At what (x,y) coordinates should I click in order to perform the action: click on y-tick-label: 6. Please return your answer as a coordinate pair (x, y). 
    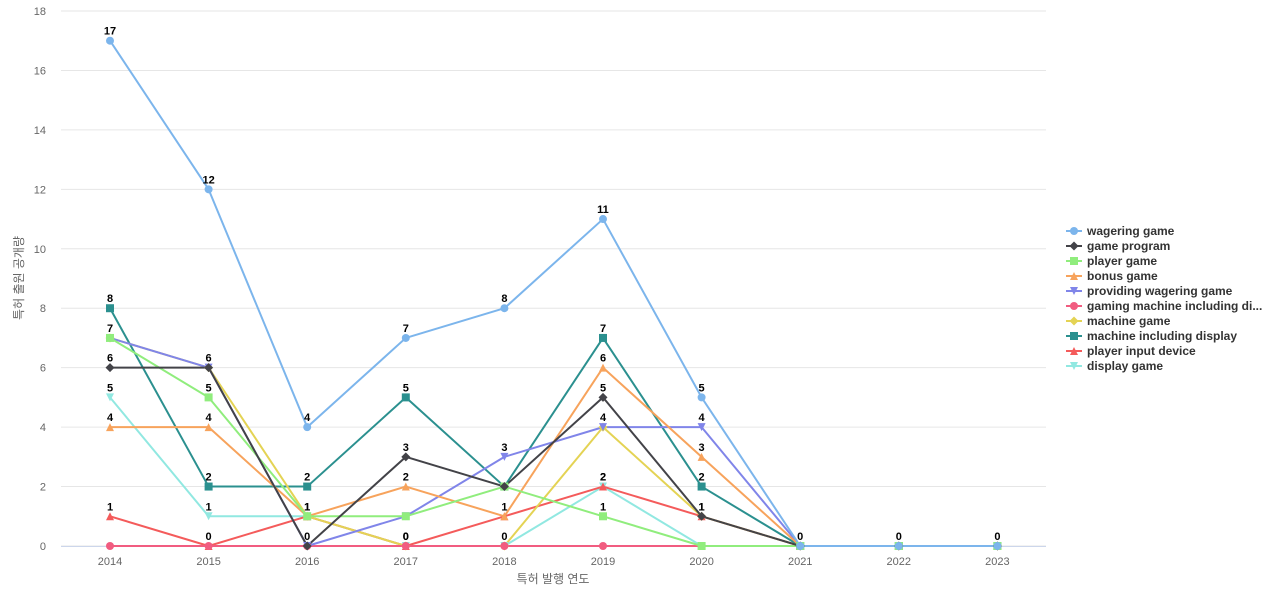
    Looking at the image, I should click on (43, 369).